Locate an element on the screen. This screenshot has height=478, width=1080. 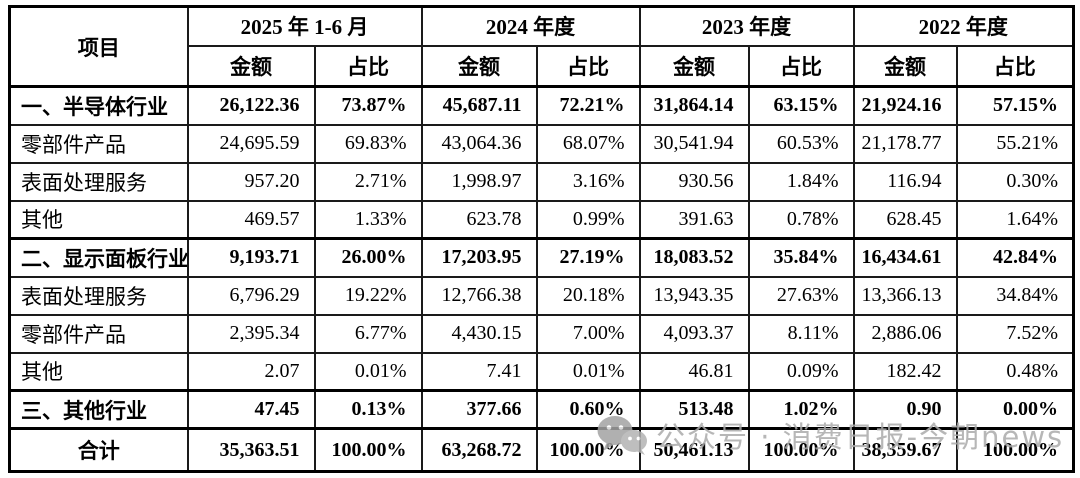
cell-amount: 469.57 is located at coordinates (251, 219).